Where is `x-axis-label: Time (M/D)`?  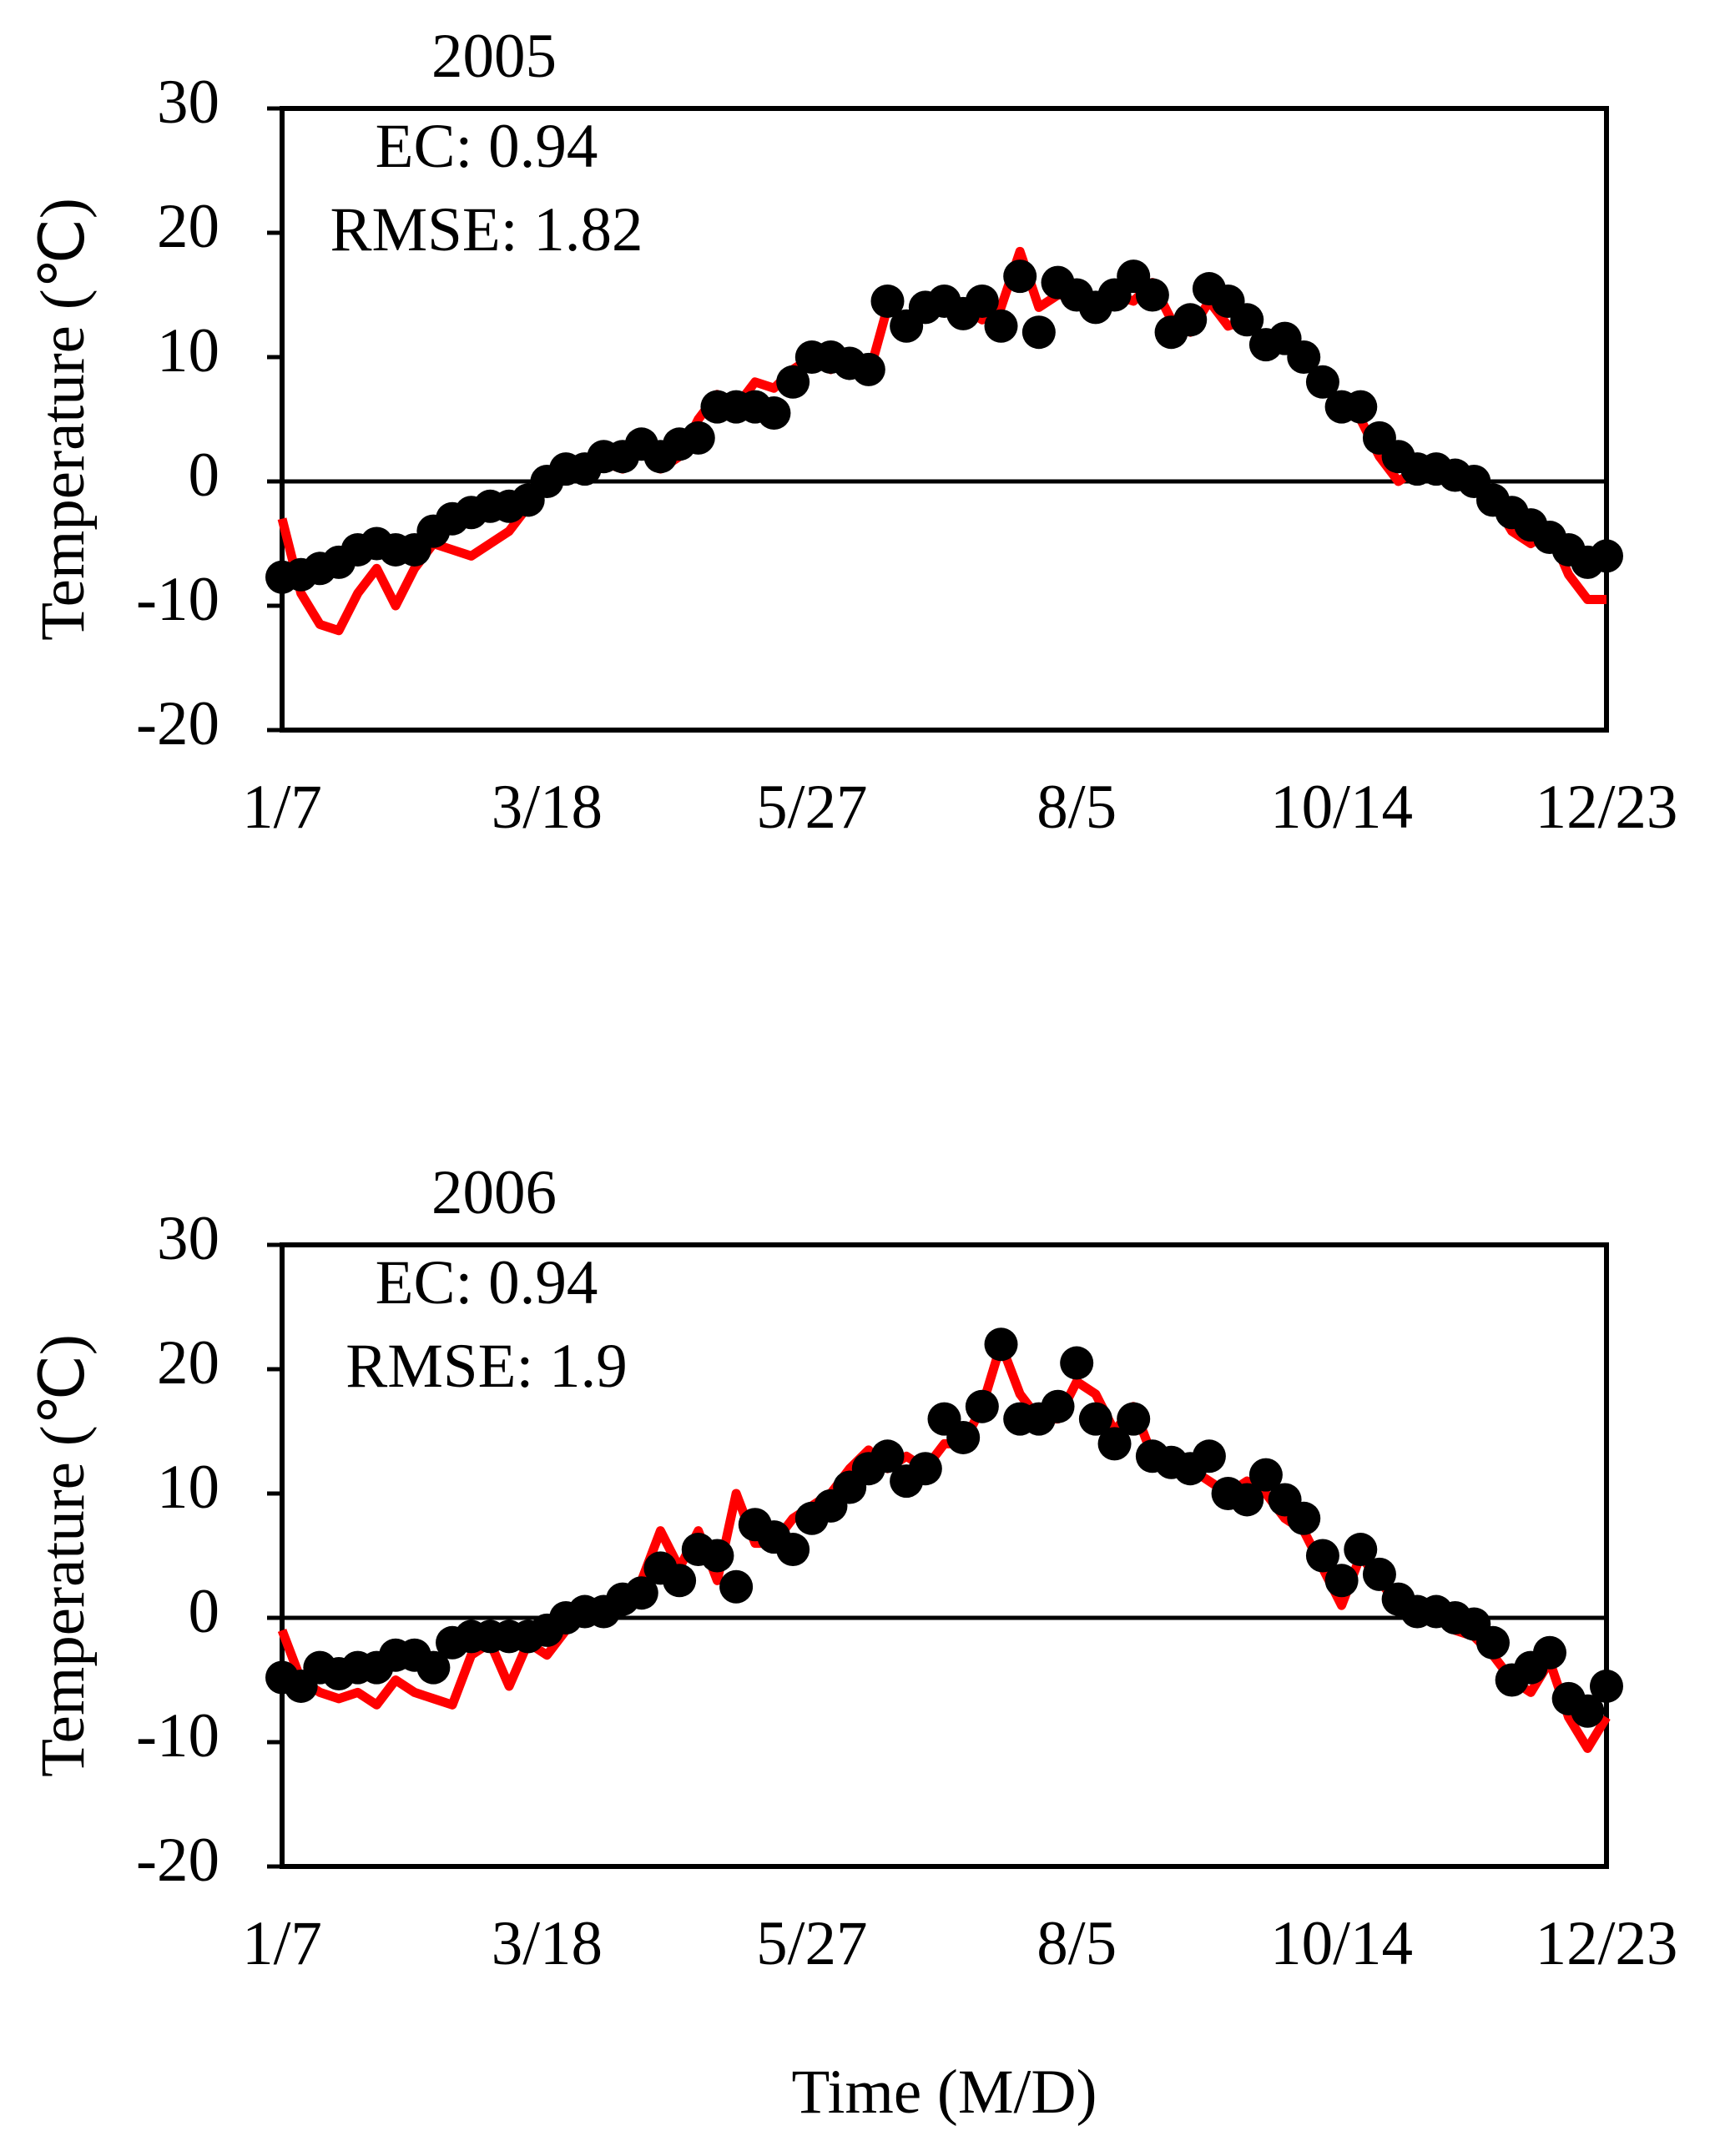 x-axis-label: Time (M/D) is located at coordinates (944, 2092).